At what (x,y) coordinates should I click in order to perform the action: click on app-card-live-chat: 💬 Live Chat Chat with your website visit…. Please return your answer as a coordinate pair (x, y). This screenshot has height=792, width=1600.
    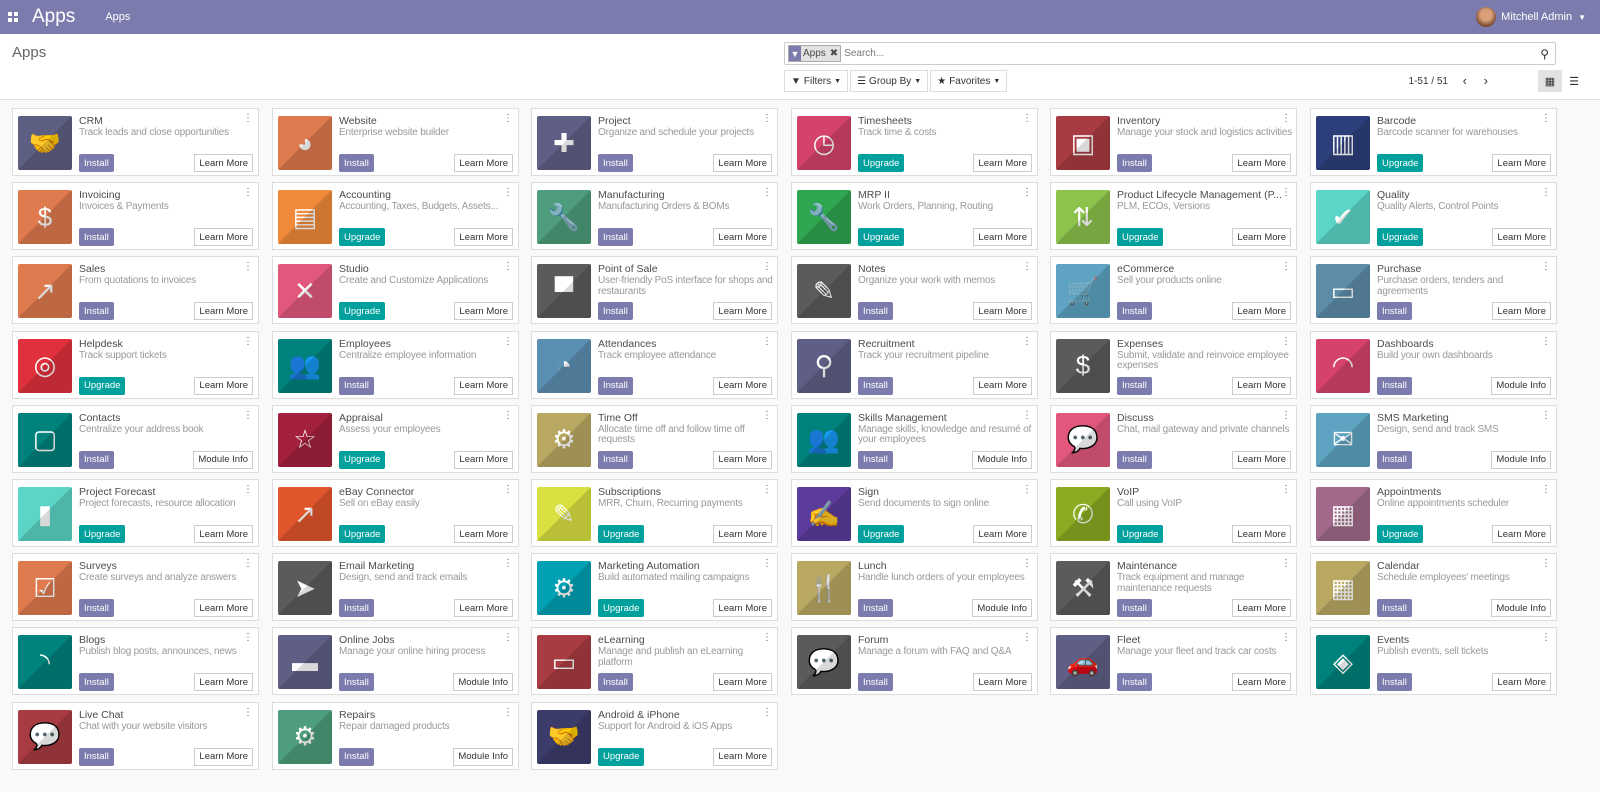
    Looking at the image, I should click on (135, 735).